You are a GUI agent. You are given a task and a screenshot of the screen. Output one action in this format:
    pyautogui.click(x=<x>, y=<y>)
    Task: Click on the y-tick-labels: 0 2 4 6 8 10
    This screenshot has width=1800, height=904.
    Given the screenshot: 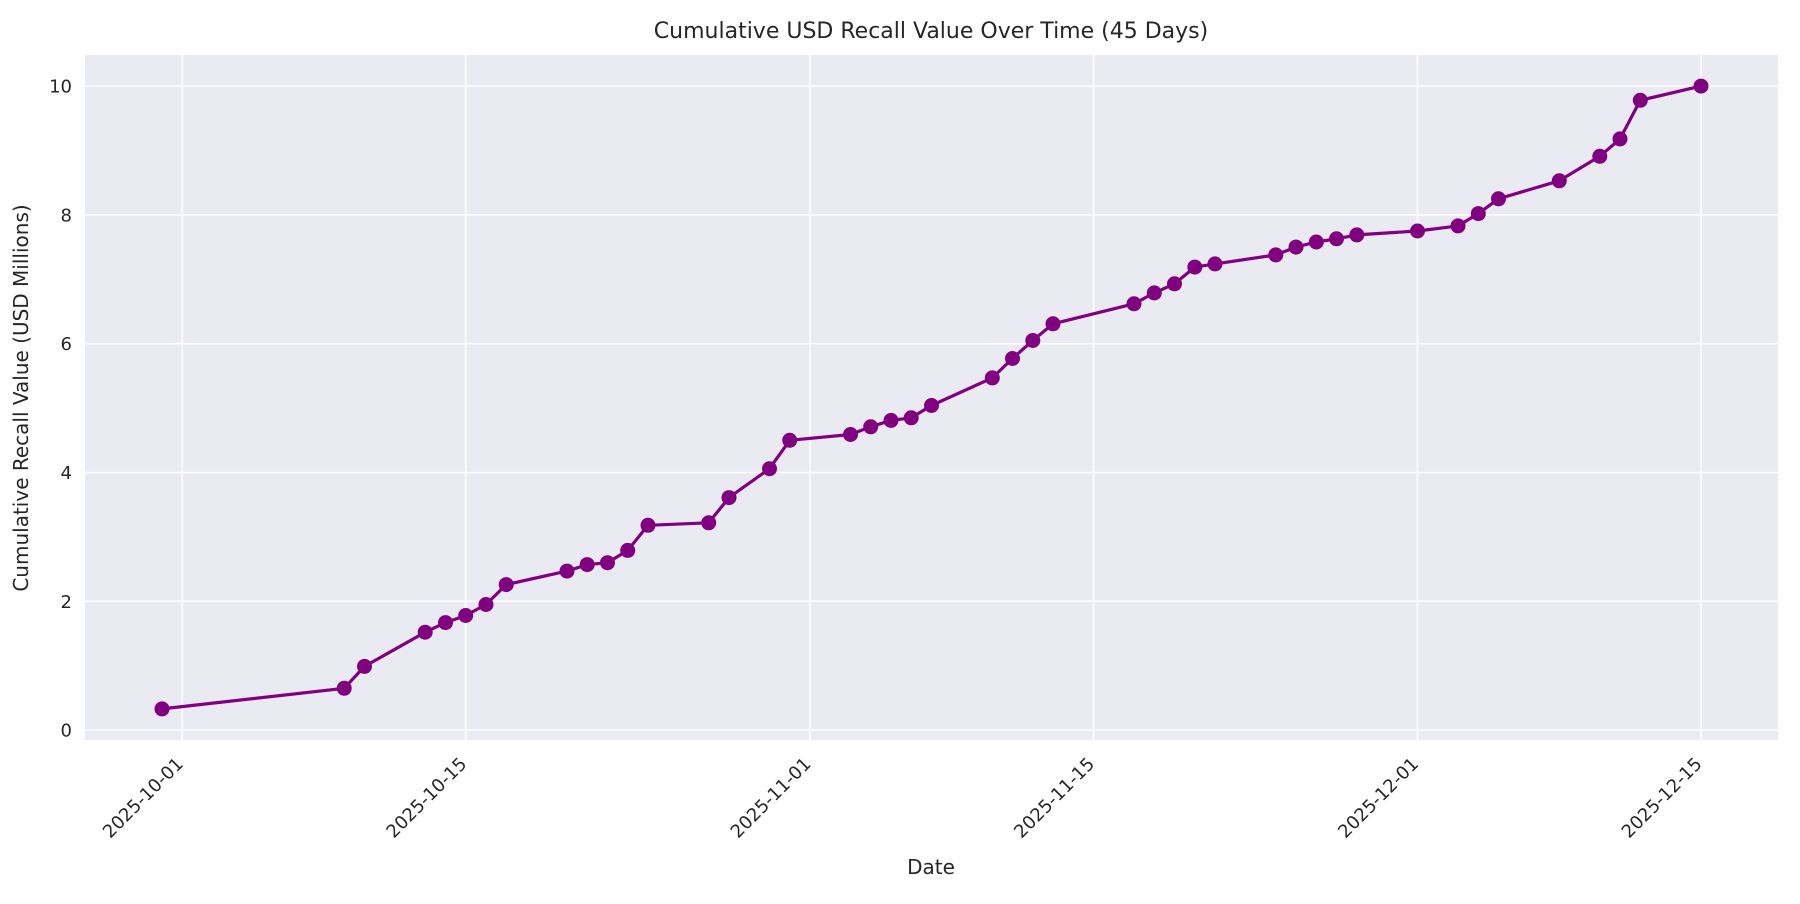 What is the action you would take?
    pyautogui.click(x=60, y=409)
    